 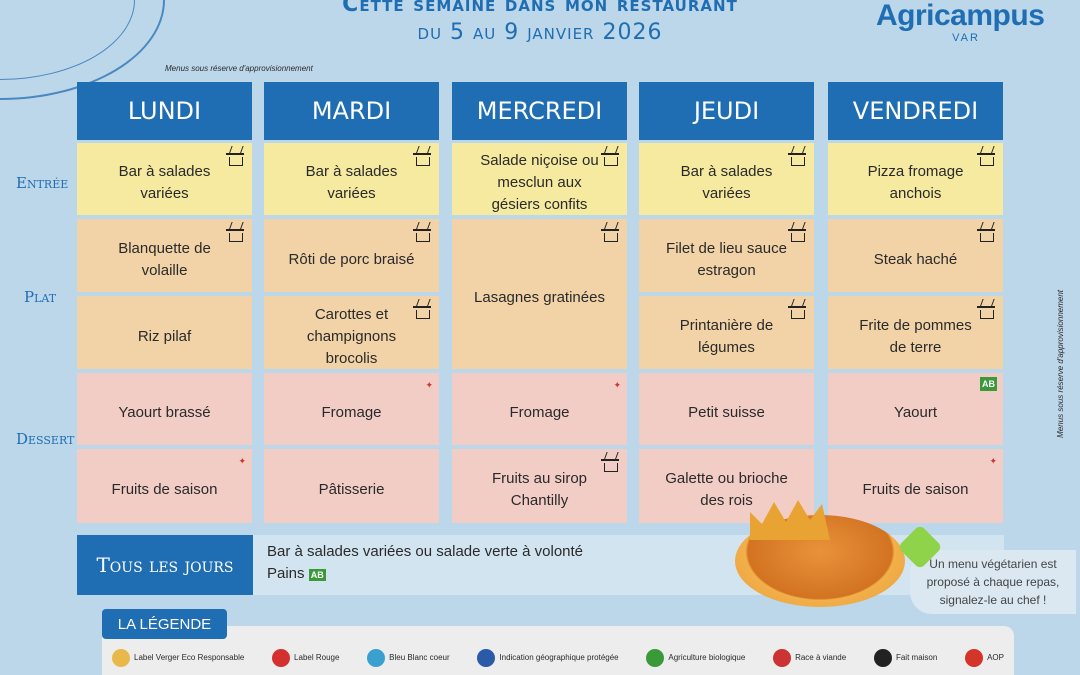 I want to click on menu-cell-dessert1: AB Yaourt, so click(x=915, y=409).